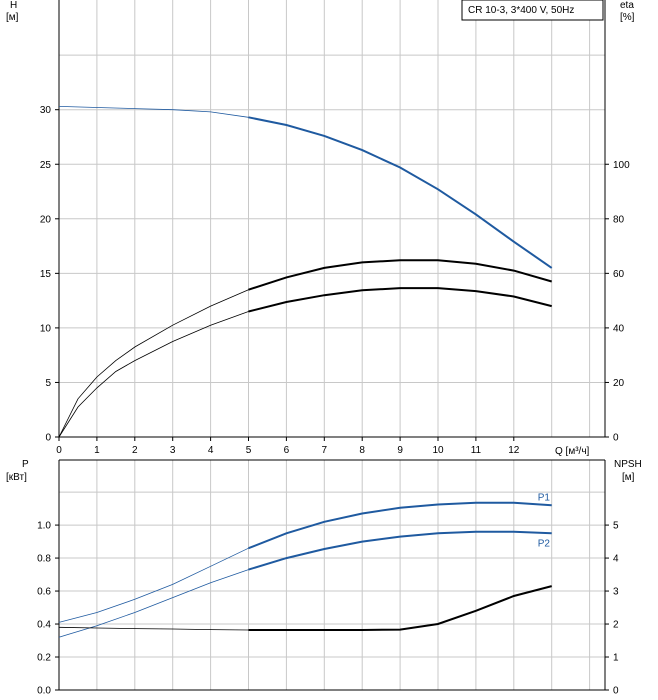 The height and width of the screenshot is (700, 658). I want to click on y-left-tick-label: 0.0, so click(44, 691).